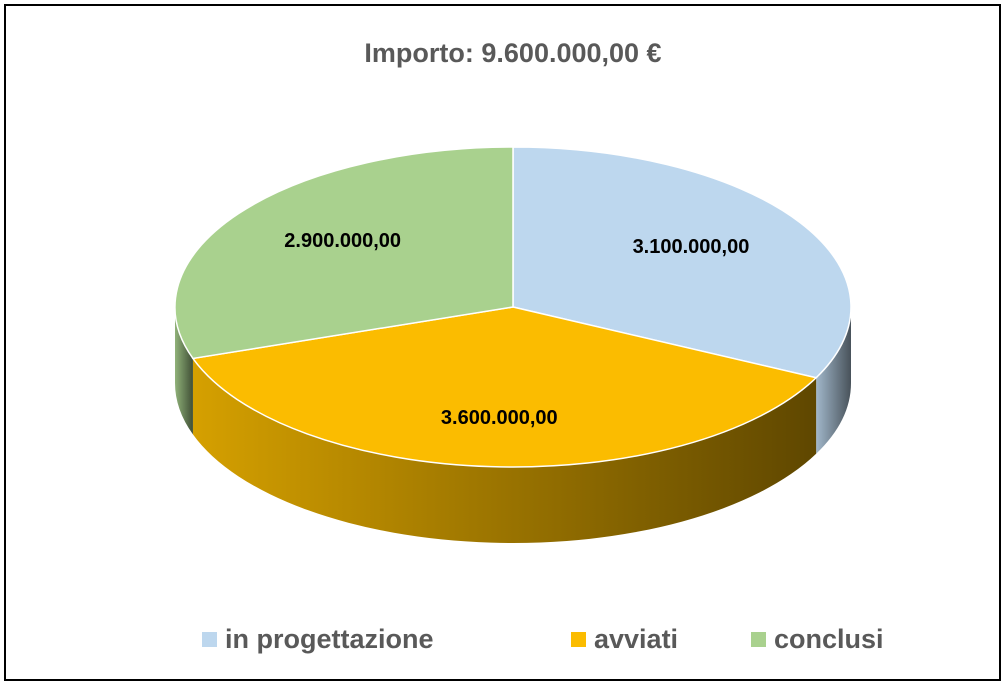  Describe the element at coordinates (829, 639) in the screenshot. I see `legend-label: conclusi` at that location.